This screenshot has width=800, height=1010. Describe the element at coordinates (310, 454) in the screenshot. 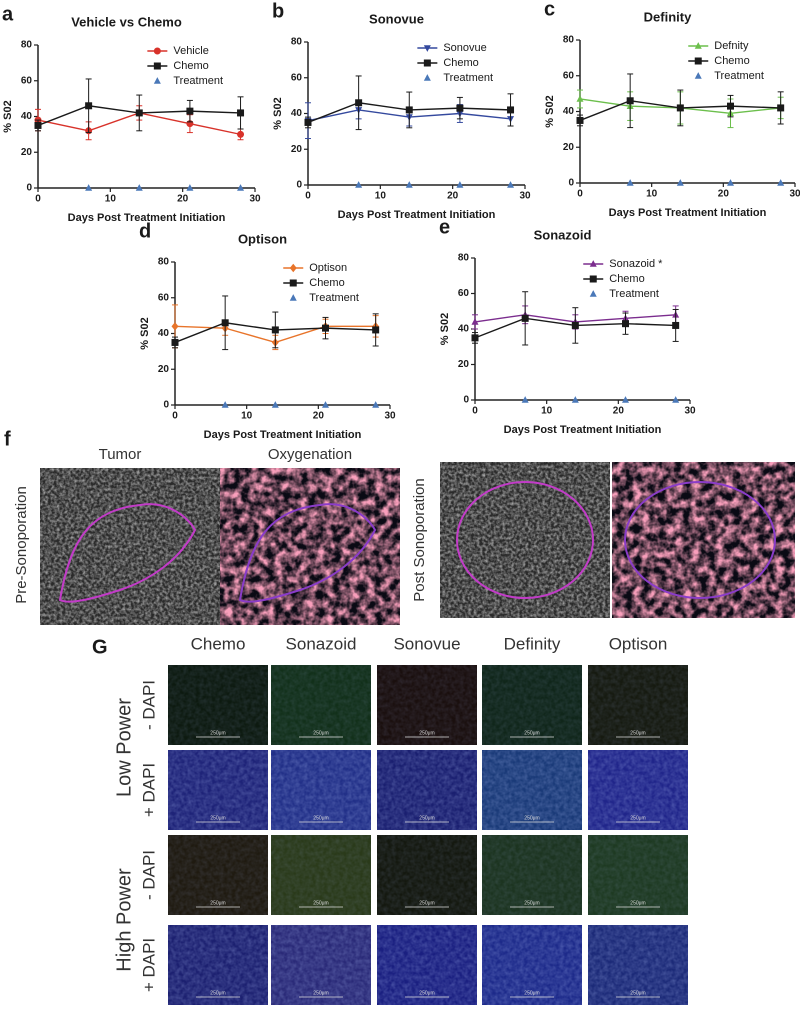

I see `column-heading: Oxygenation` at that location.